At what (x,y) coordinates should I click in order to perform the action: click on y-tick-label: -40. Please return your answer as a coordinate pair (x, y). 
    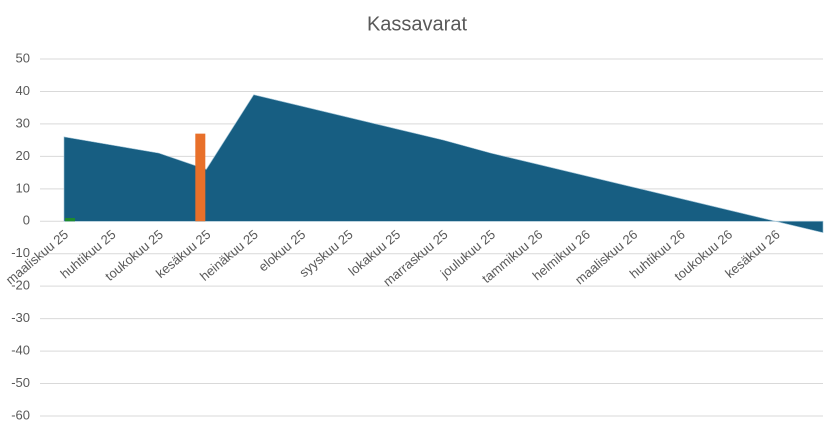
    Looking at the image, I should click on (20, 350).